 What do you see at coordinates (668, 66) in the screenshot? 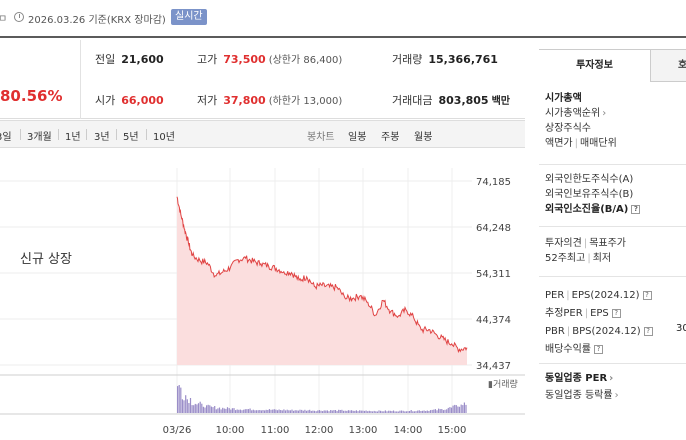
I see `tab-quote: 호` at bounding box center [668, 66].